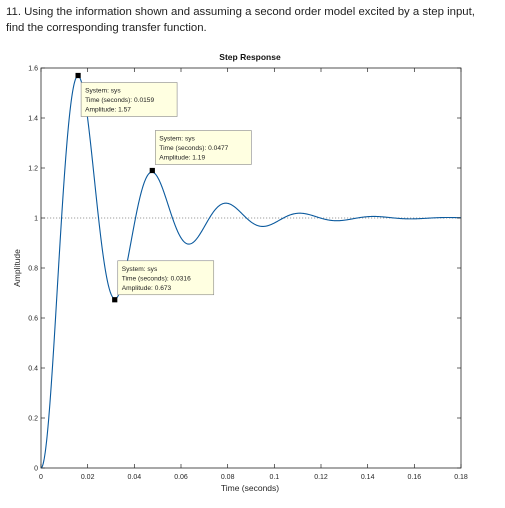 This screenshot has height=508, width=505. What do you see at coordinates (33, 419) in the screenshot?
I see `y-tick-label: 0.2` at bounding box center [33, 419].